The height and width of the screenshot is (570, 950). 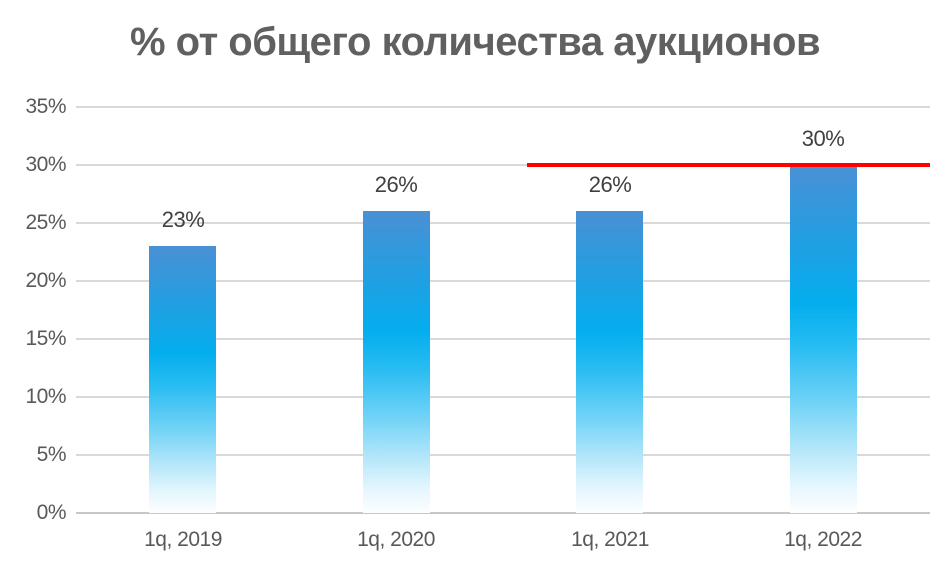 What do you see at coordinates (45, 222) in the screenshot?
I see `y-tick-label-25: 25%` at bounding box center [45, 222].